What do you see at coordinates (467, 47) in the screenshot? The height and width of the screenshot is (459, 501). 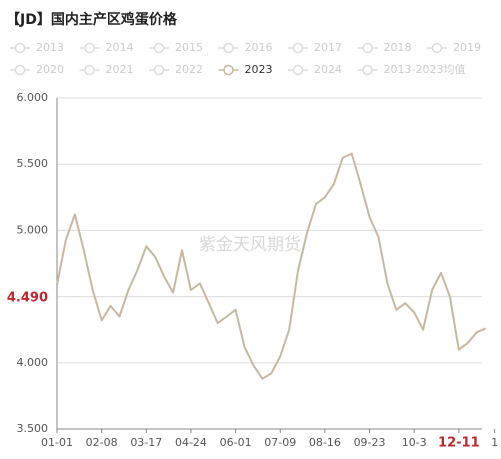 I see `legend-label: 2019` at bounding box center [467, 47].